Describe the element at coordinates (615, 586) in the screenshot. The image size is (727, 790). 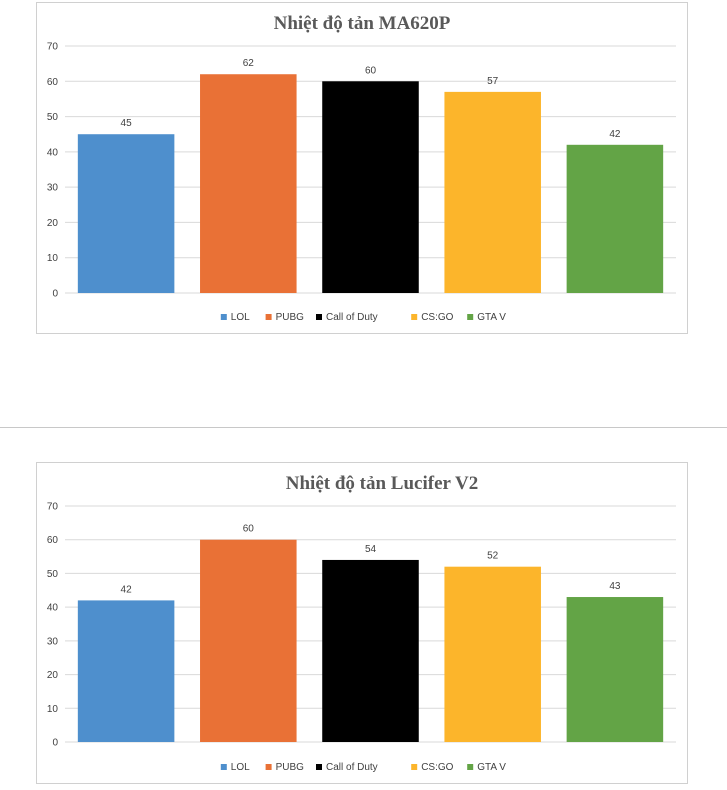
I see `data-label: 43` at that location.